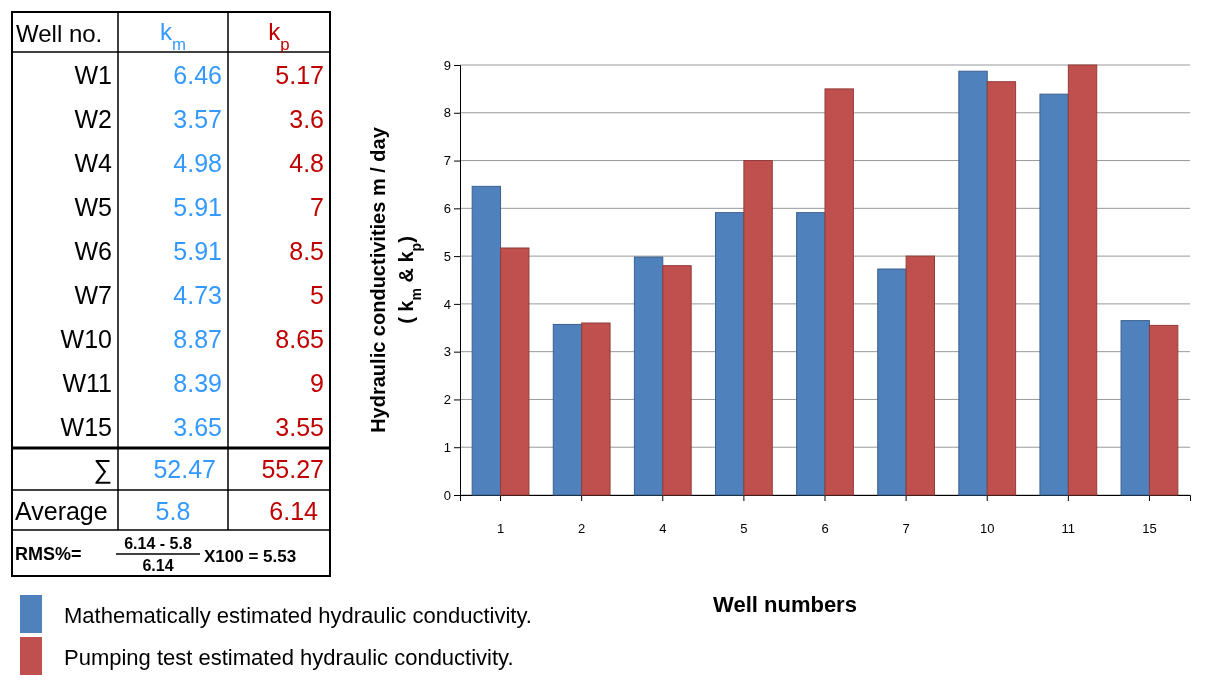  What do you see at coordinates (197, 119) in the screenshot?
I see `text: 3.57` at bounding box center [197, 119].